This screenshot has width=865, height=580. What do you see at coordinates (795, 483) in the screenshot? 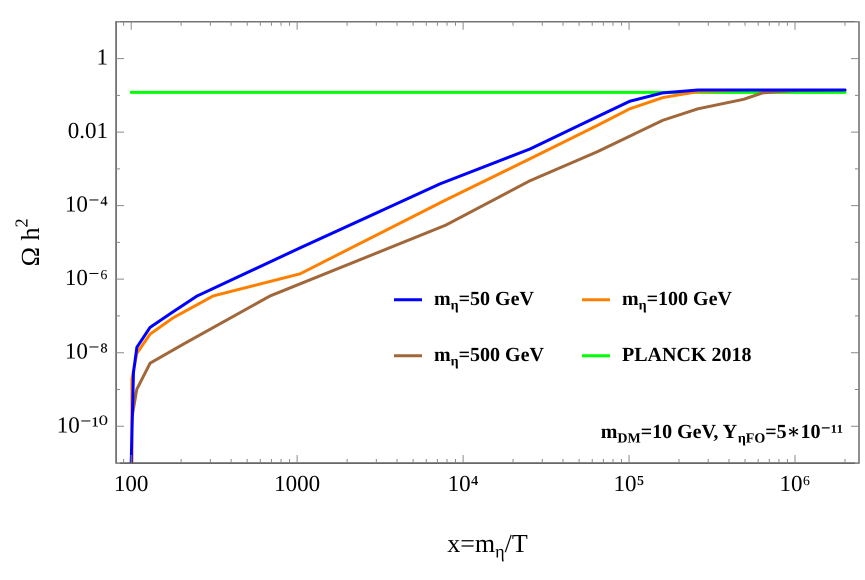
I see `x-tick-label: 10⁶` at bounding box center [795, 483].